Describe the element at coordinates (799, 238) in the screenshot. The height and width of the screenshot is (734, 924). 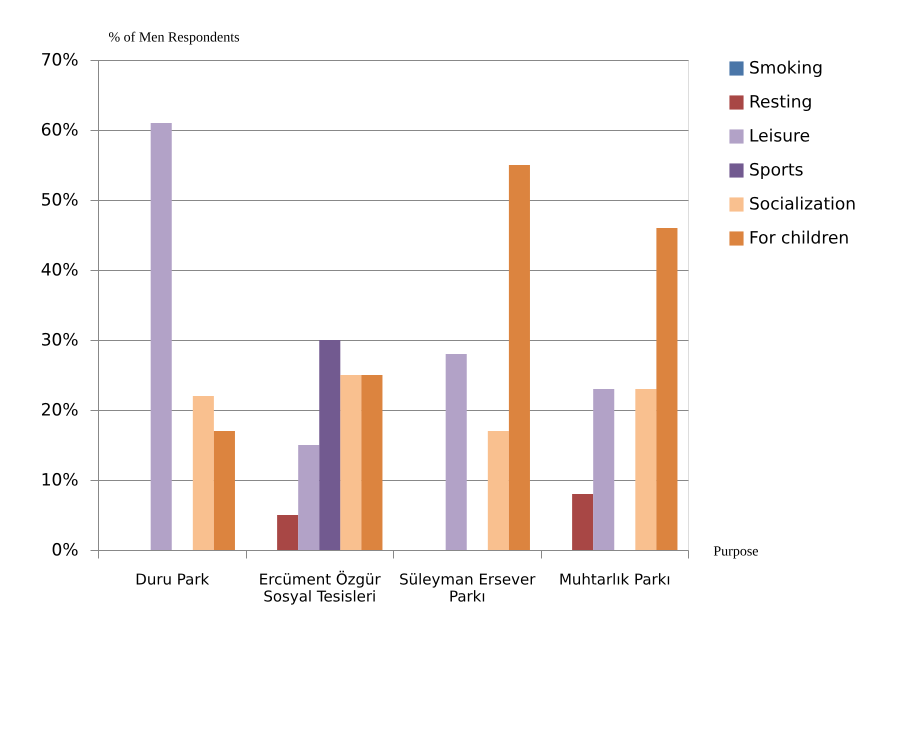
I see `legend-label: For children` at that location.